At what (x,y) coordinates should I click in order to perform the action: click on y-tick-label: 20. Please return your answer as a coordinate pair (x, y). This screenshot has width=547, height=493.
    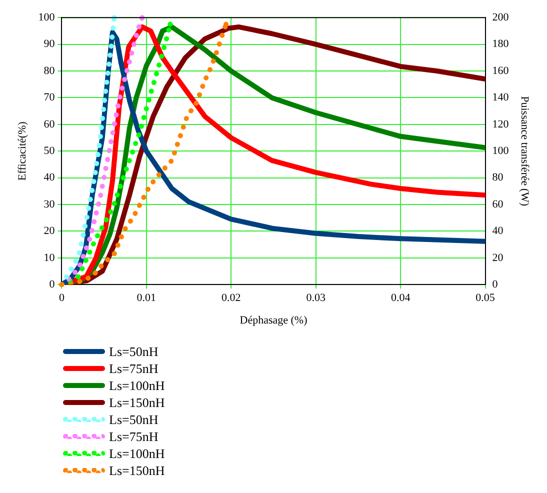
    Looking at the image, I should click on (50, 231).